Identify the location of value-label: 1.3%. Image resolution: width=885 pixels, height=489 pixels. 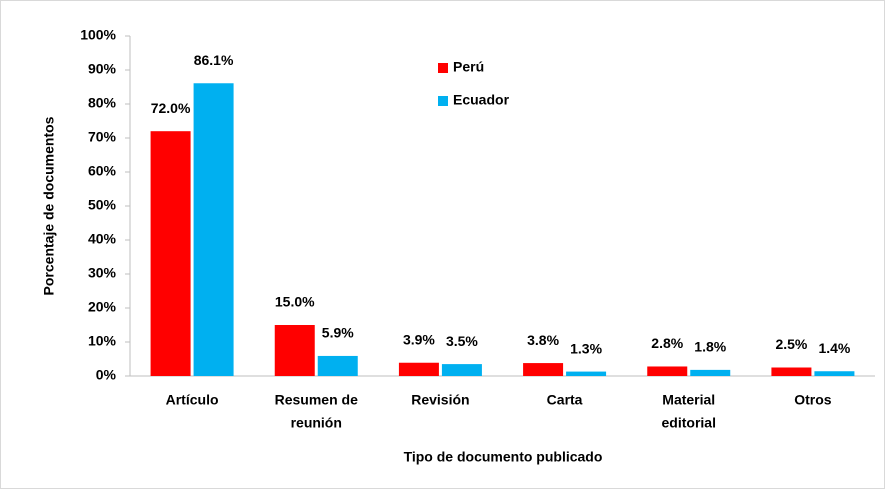
(586, 348).